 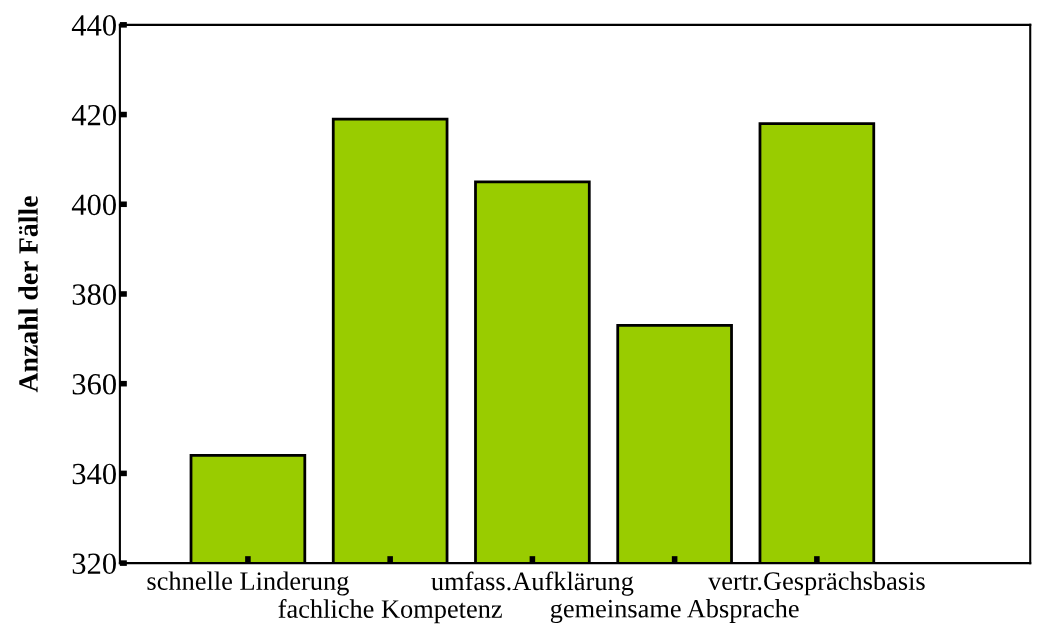 What do you see at coordinates (94, 474) in the screenshot?
I see `y-tick-label: 340` at bounding box center [94, 474].